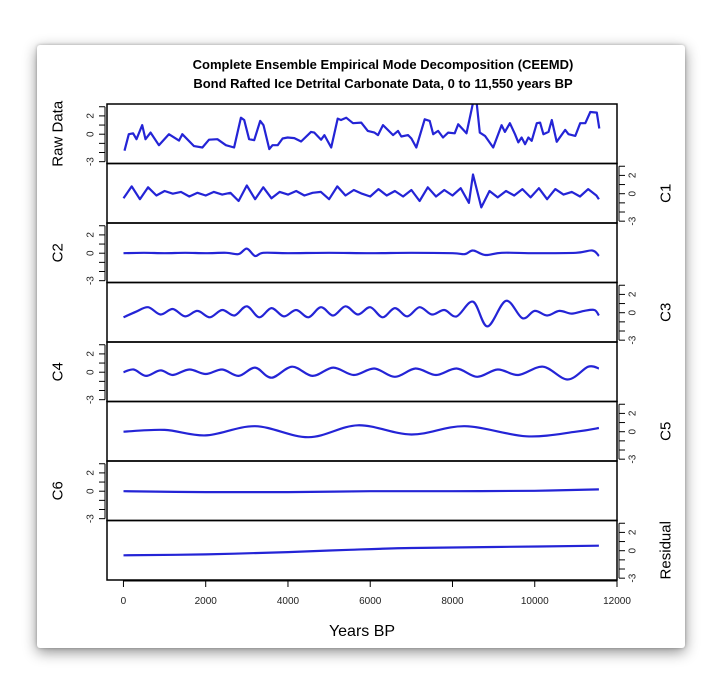  I want to click on panel-c1: -3 0 2 C1, so click(390, 194).